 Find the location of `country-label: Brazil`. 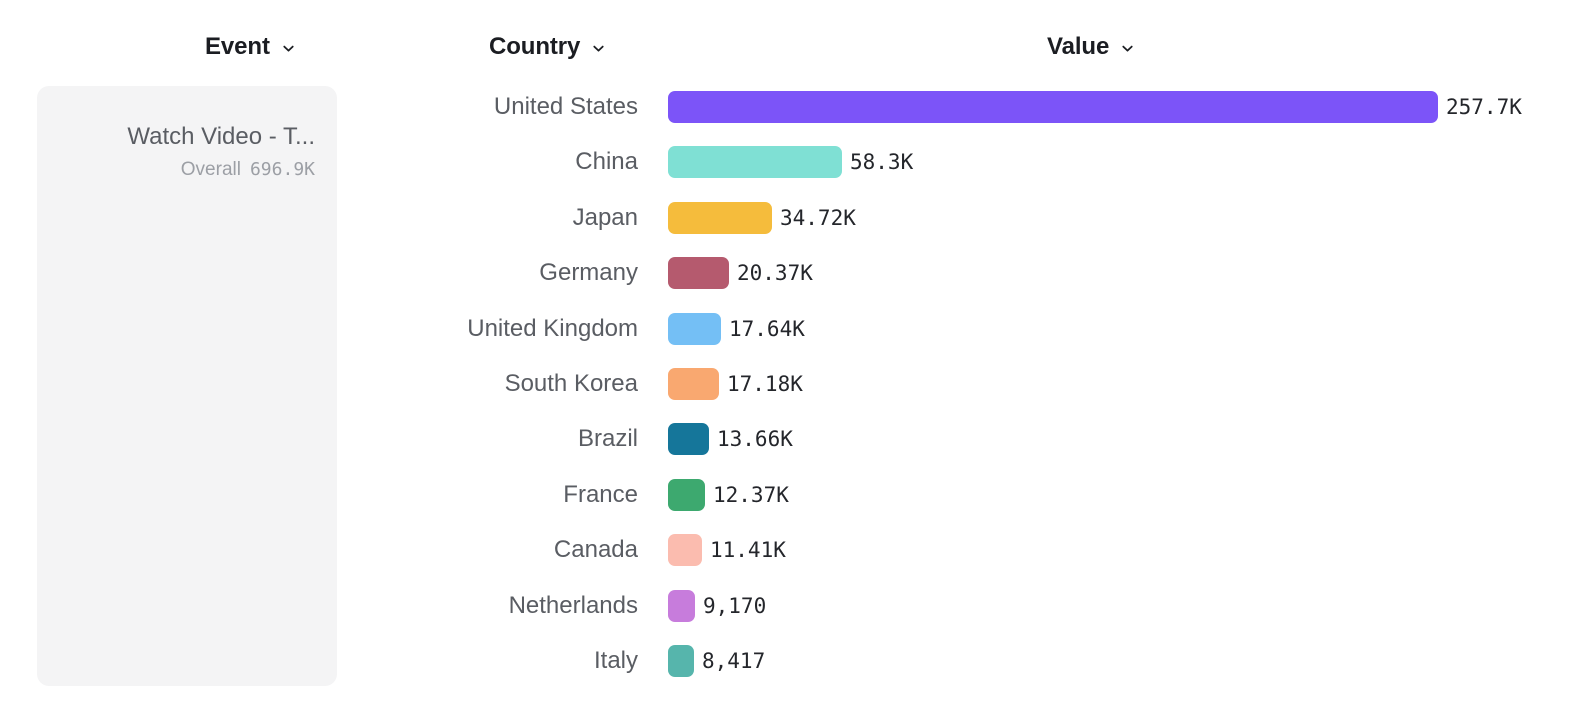

country-label: Brazil is located at coordinates (607, 439).